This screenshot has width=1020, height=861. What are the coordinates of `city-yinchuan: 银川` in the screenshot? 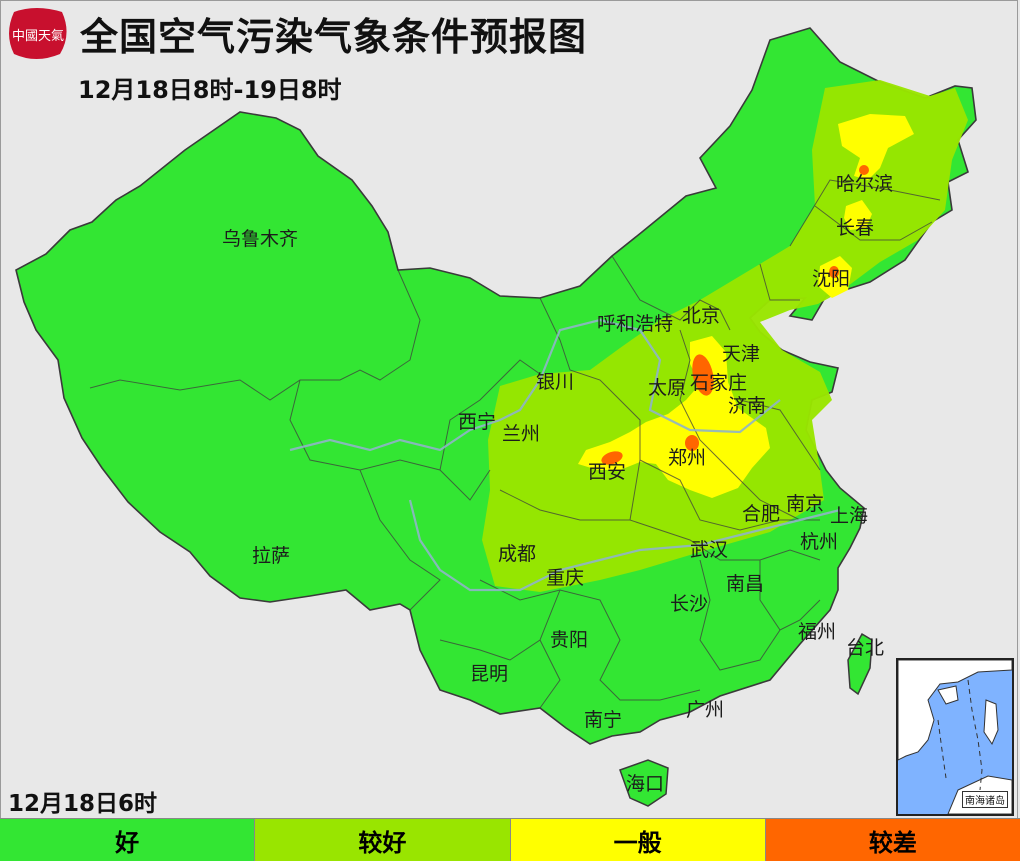 It's located at (555, 382).